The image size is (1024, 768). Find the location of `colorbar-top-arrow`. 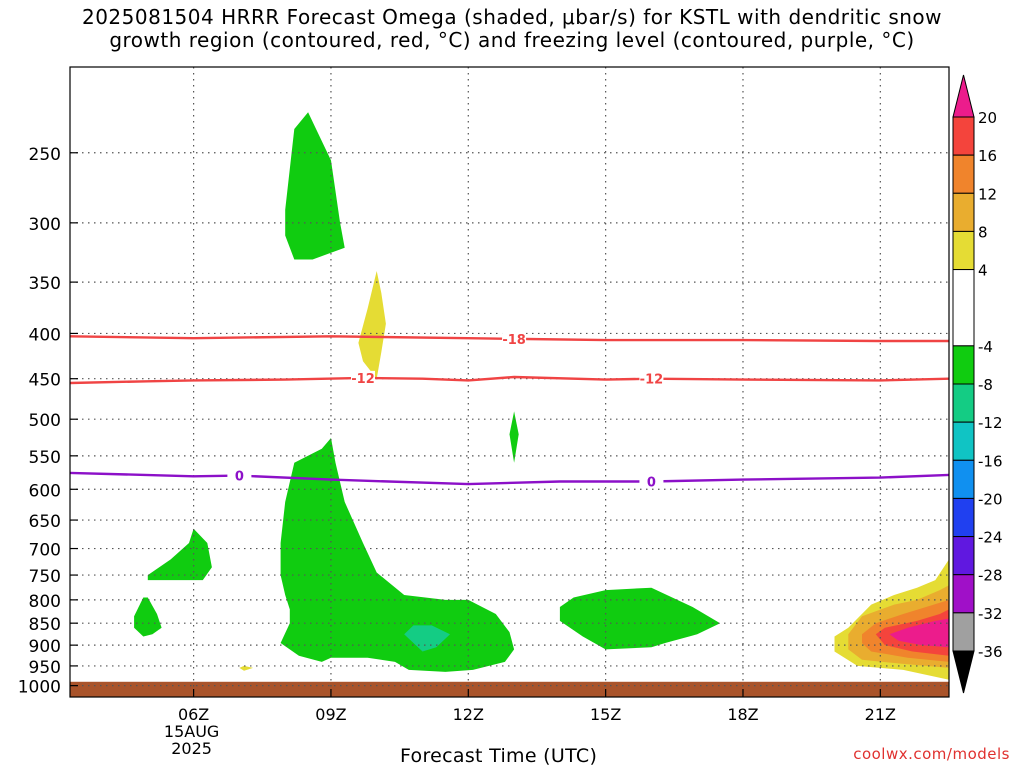

colorbar-top-arrow is located at coordinates (963, 96).